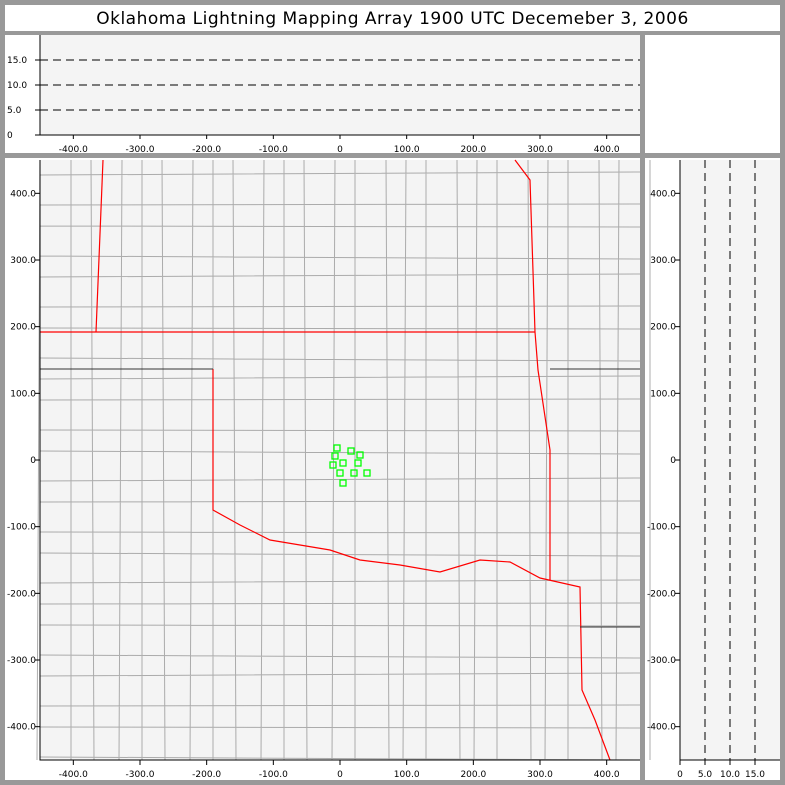 This screenshot has height=785, width=785. What do you see at coordinates (33, 461) in the screenshot?
I see `plan-ytick-label: 0` at bounding box center [33, 461].